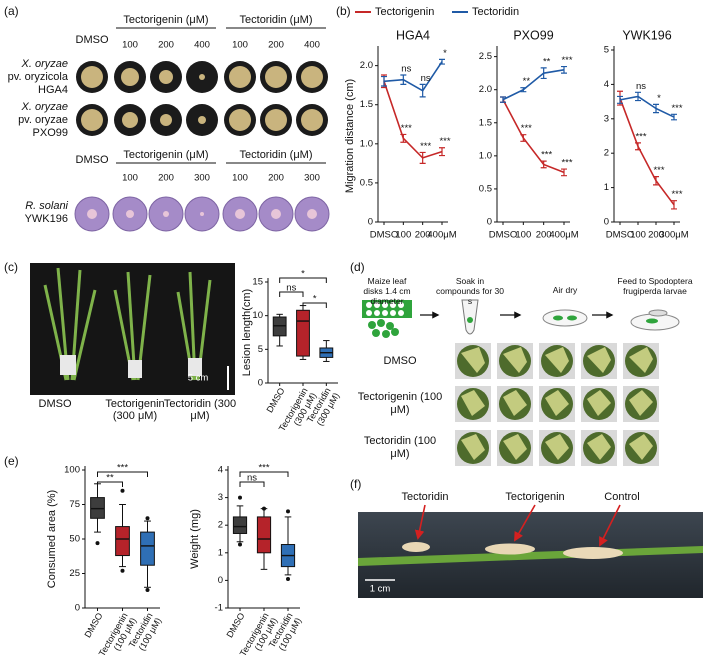  What do you see at coordinates (387, 291) in the screenshot?
I see `step-caption: Maize leaf disks 1.4 cm diameter` at bounding box center [387, 291].